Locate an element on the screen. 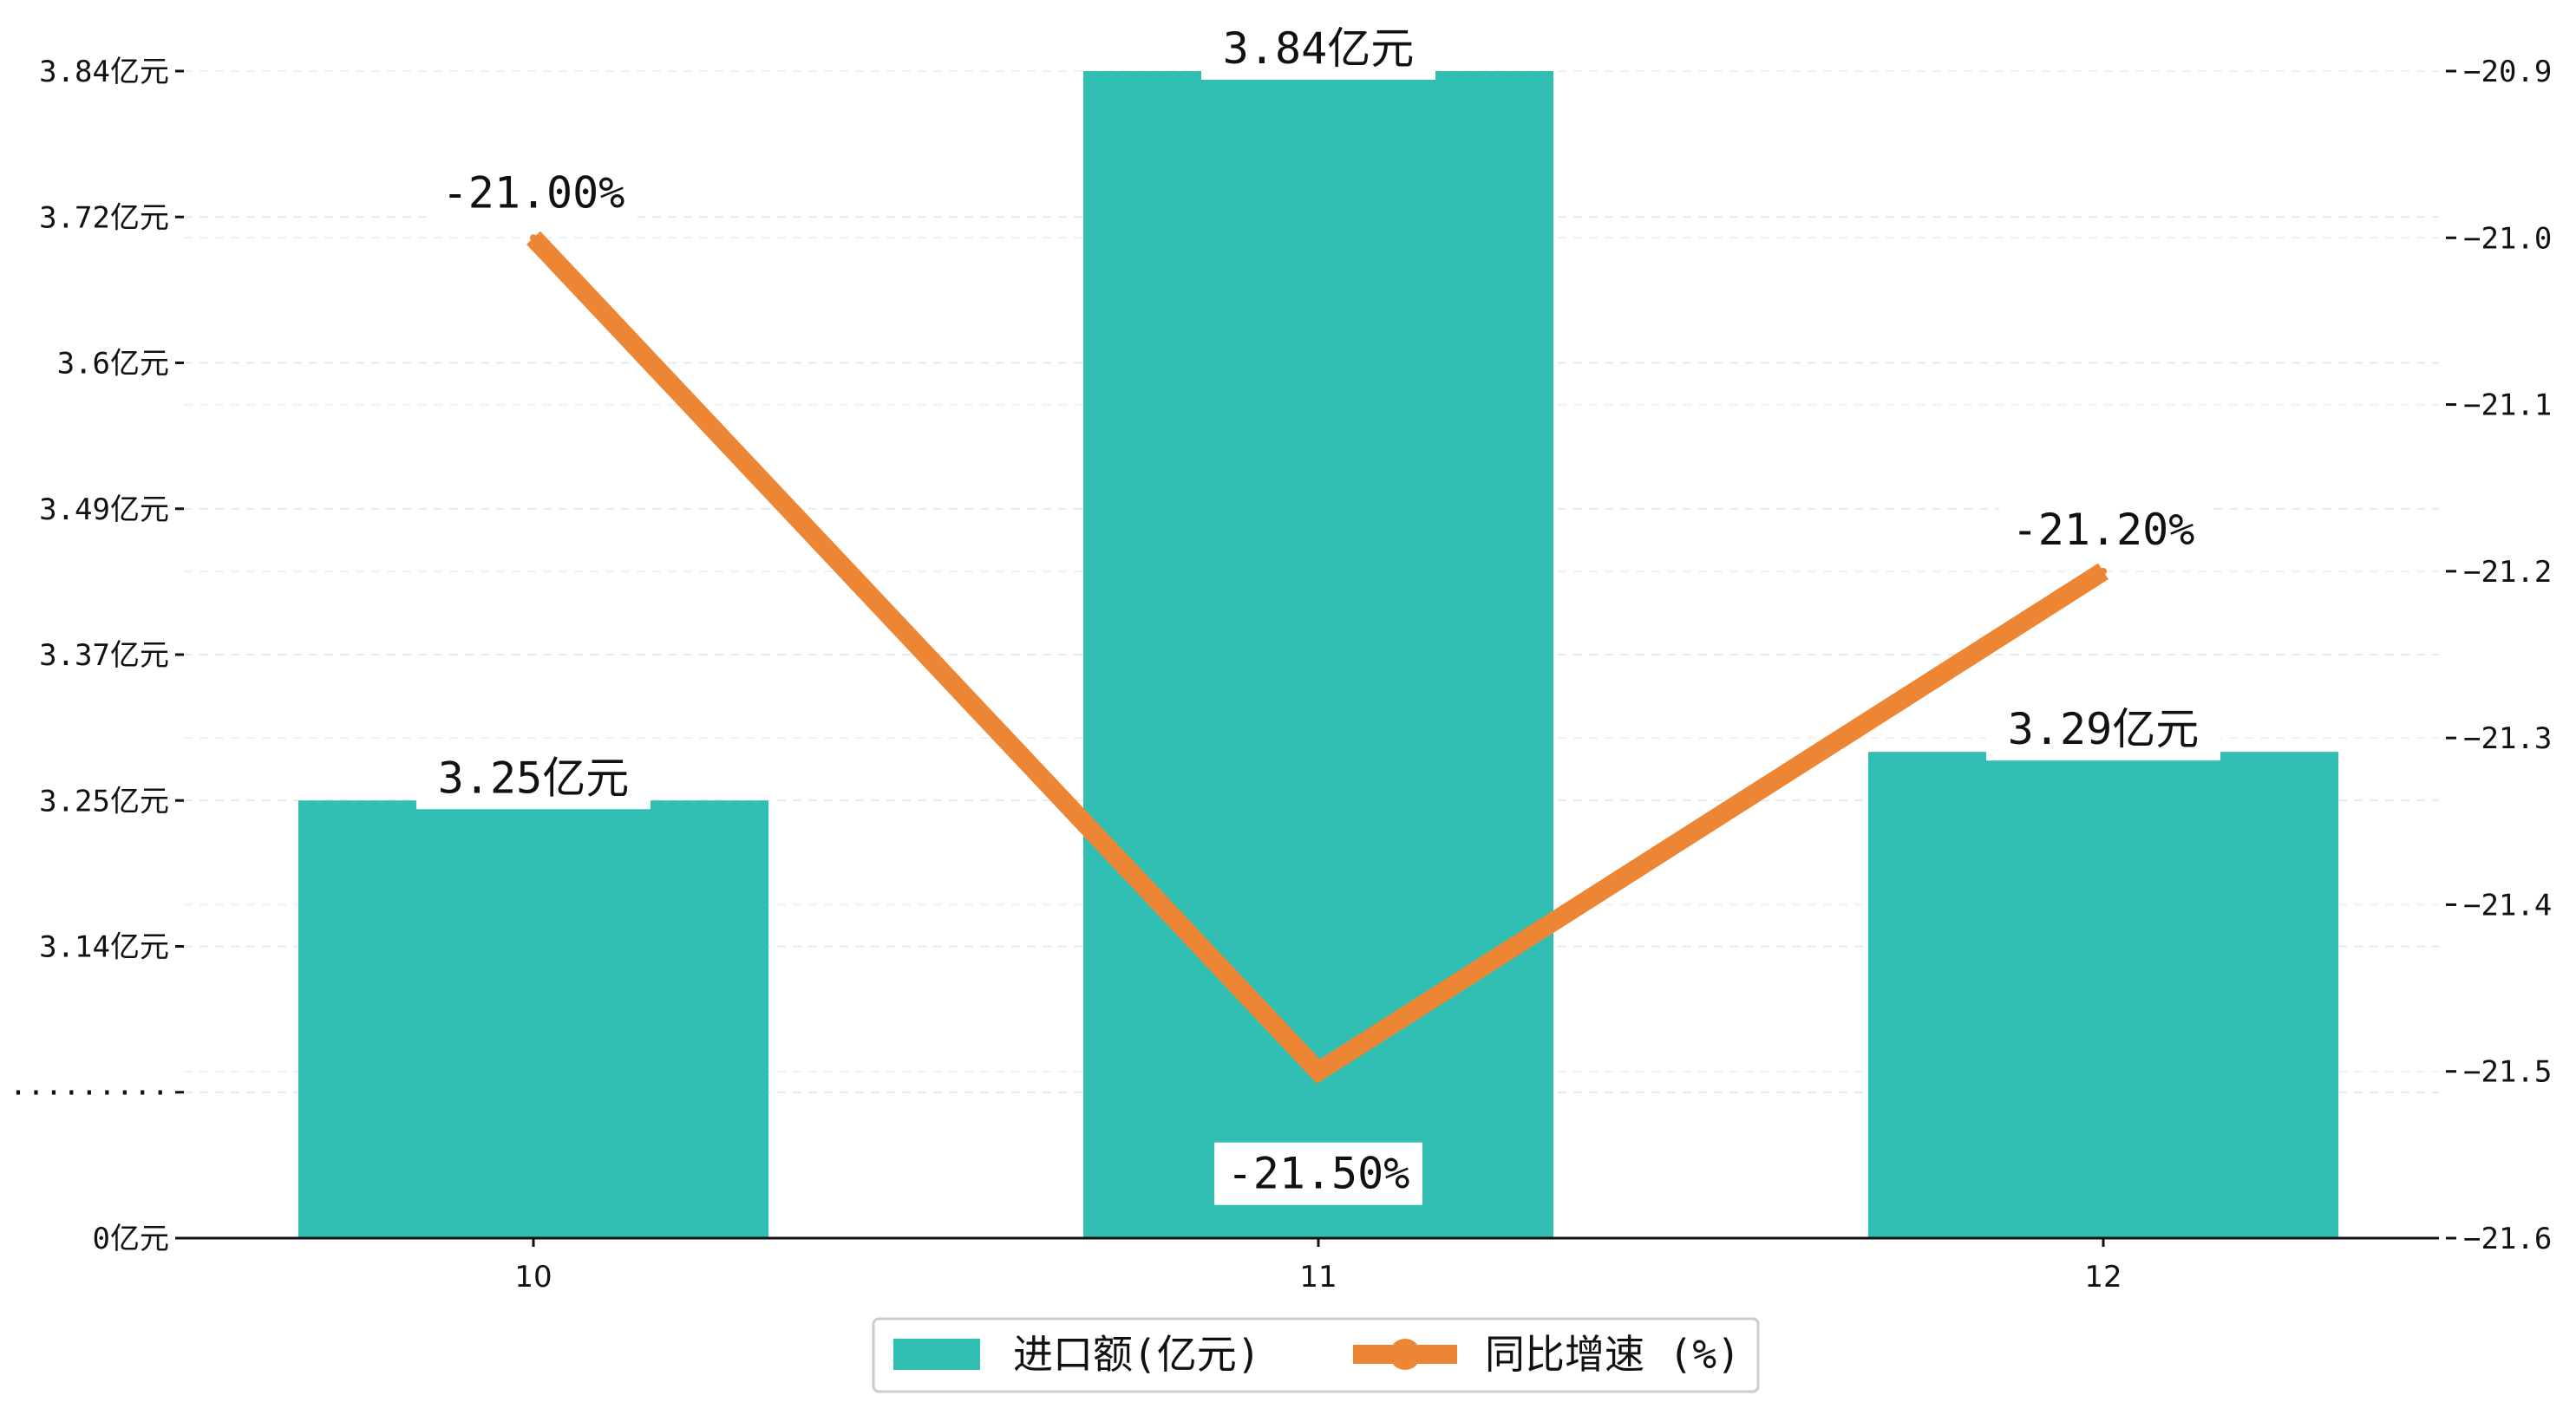 The width and height of the screenshot is (2576, 1415). legend: 进口额(亿元) 同比增速 (%) is located at coordinates (1316, 1355).